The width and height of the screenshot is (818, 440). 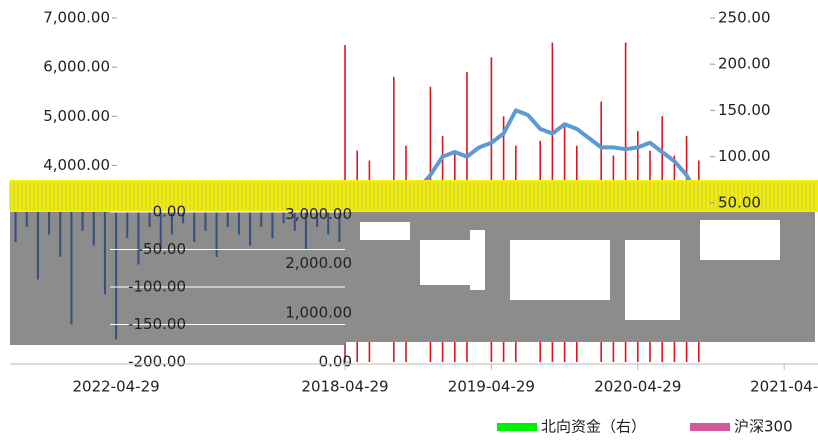 What do you see at coordinates (784, 387) in the screenshot?
I see `x-tick-label: 2021-04-` at bounding box center [784, 387].